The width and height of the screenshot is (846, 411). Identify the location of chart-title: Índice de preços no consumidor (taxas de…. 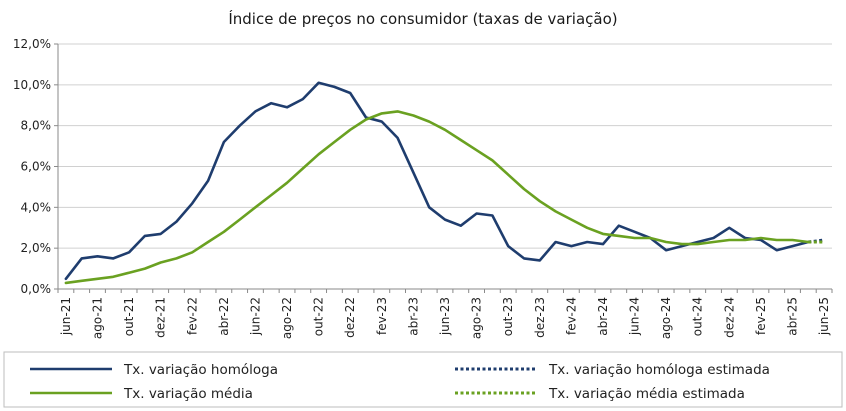
(422, 18).